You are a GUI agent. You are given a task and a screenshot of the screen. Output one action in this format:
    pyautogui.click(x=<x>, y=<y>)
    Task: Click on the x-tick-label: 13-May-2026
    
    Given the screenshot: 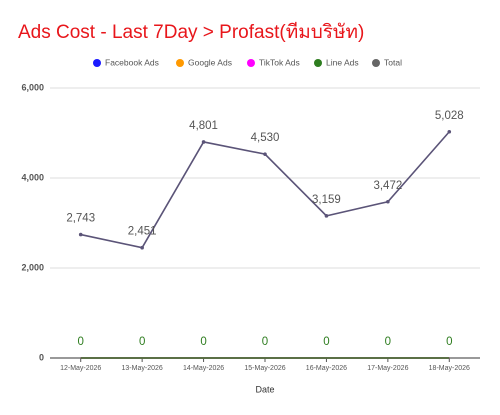 What is the action you would take?
    pyautogui.click(x=142, y=368)
    